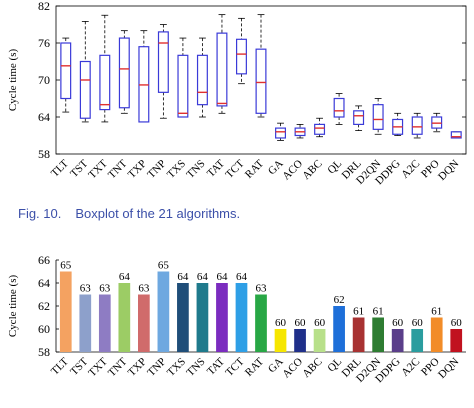  I want to click on y-tick-label: 66, so click(44, 260).